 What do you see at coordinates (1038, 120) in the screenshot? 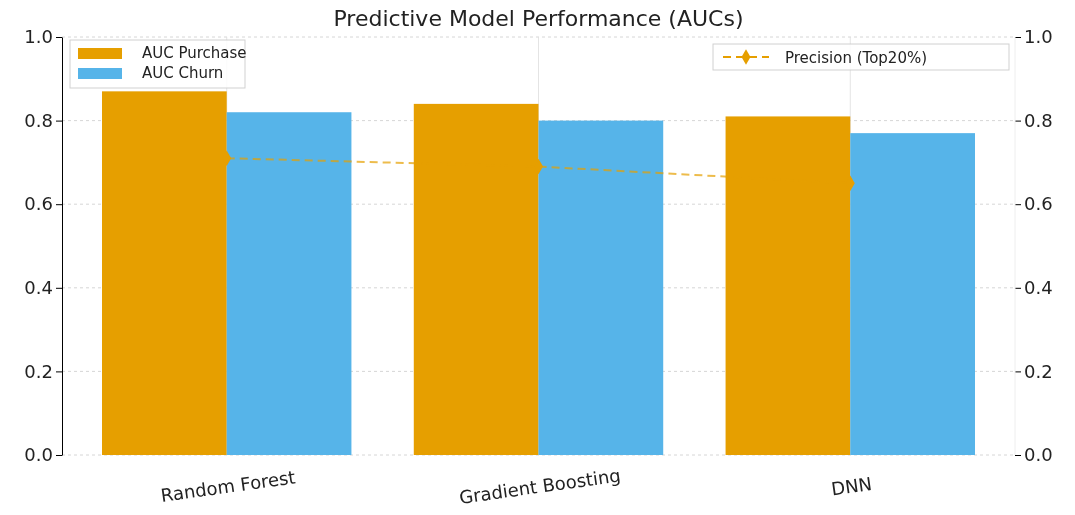
I see `y2-tick-label: 0.8` at bounding box center [1038, 120].